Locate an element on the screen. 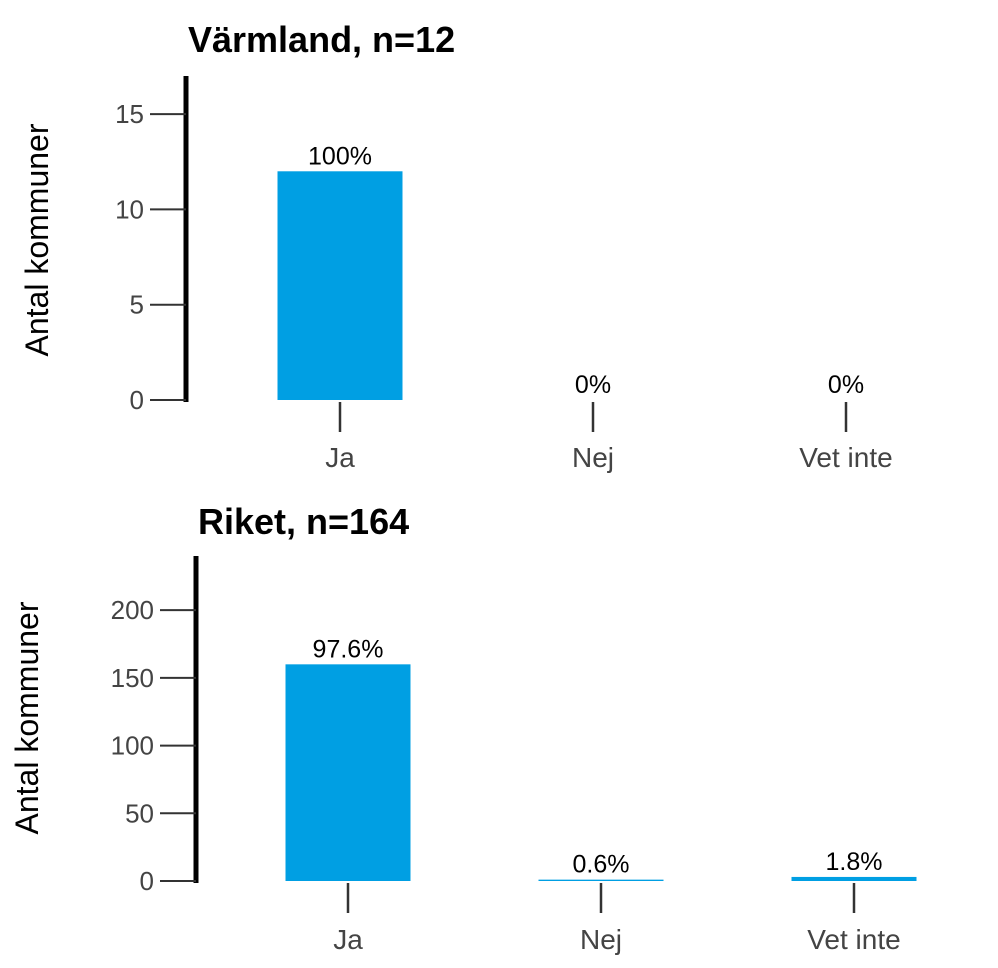  chart-0-bar-ja is located at coordinates (340, 285).